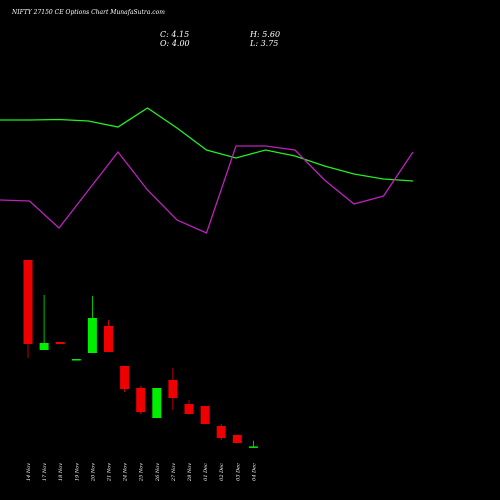  I want to click on summary-label: O:, so click(165, 43).